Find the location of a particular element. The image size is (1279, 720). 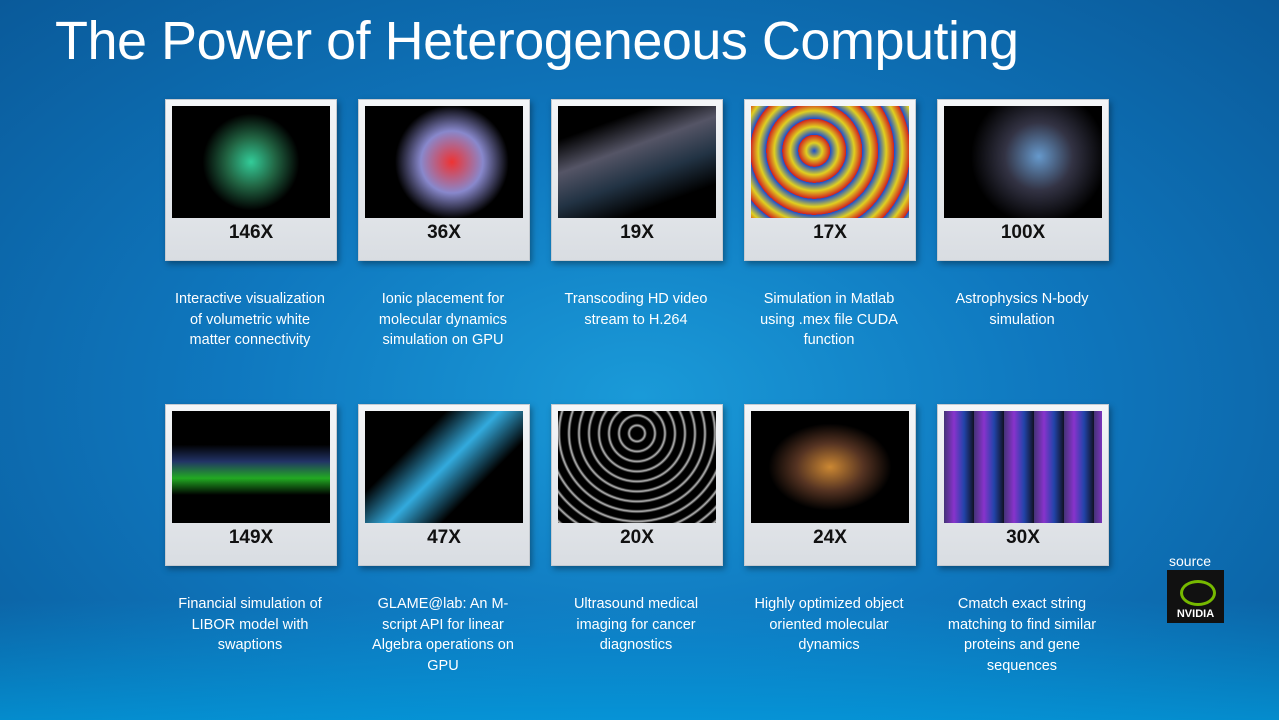

card: 36X is located at coordinates (444, 180).